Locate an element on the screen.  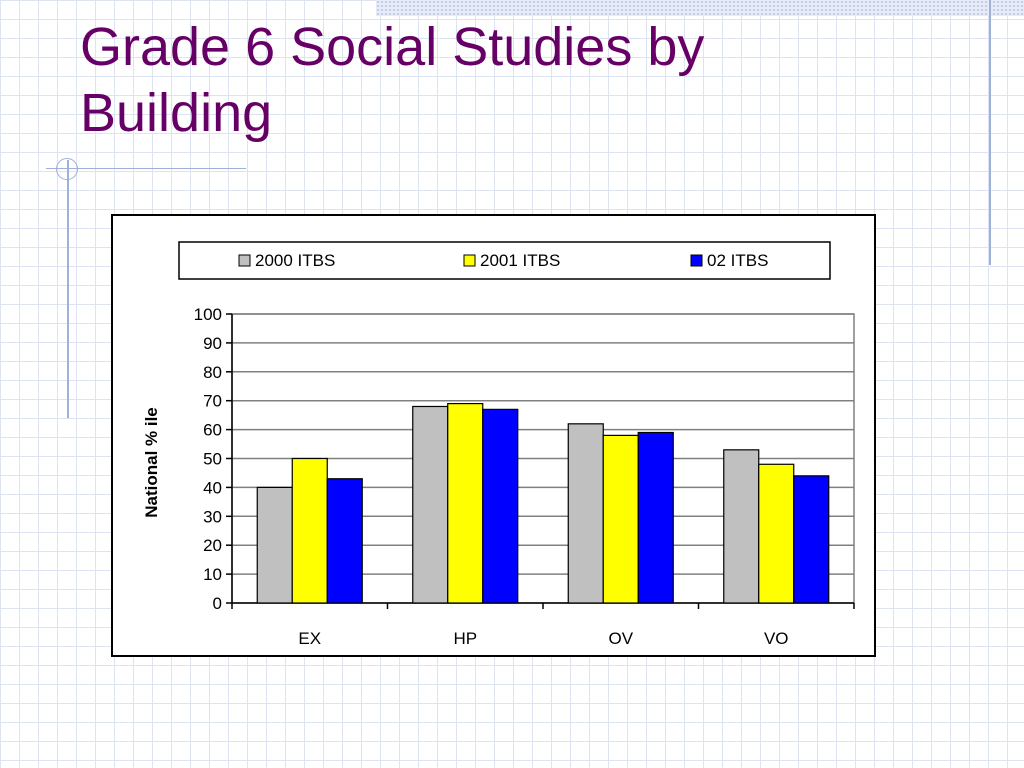
y-tick-label-60: 60 is located at coordinates (212, 430).